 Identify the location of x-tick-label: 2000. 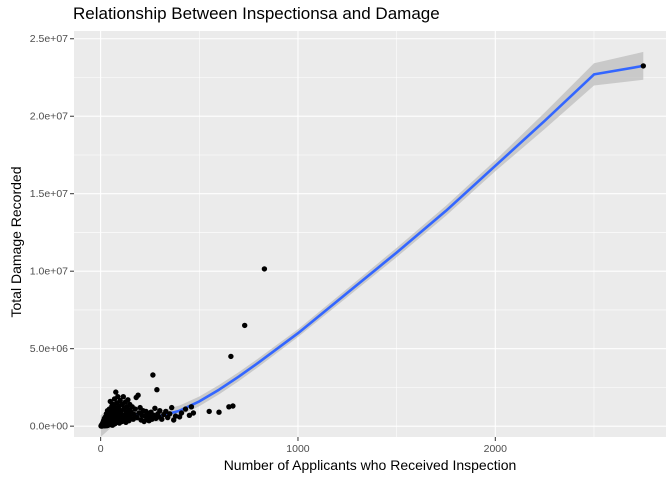
(496, 449).